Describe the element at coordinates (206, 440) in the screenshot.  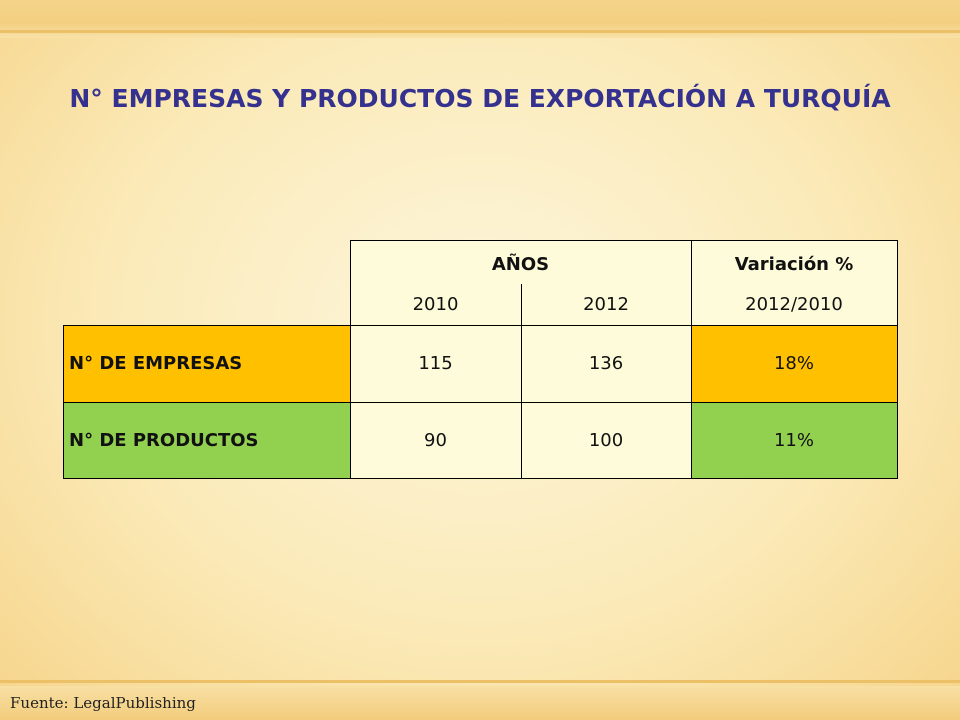
I see `row-productos-label: N° DE PRODUCTOS` at that location.